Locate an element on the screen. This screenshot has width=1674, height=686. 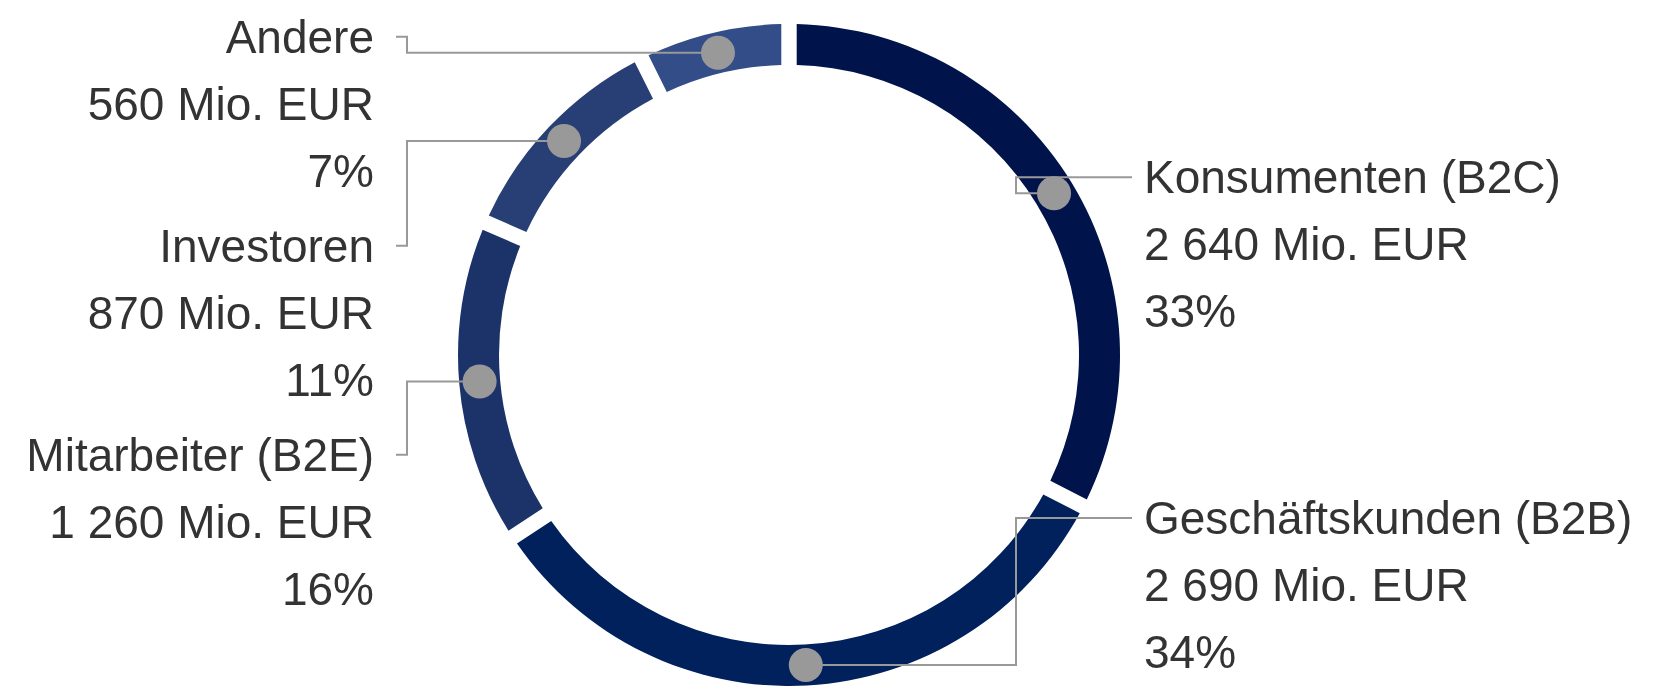
slice-label: Konsumenten (B2C) is located at coordinates (1352, 177).